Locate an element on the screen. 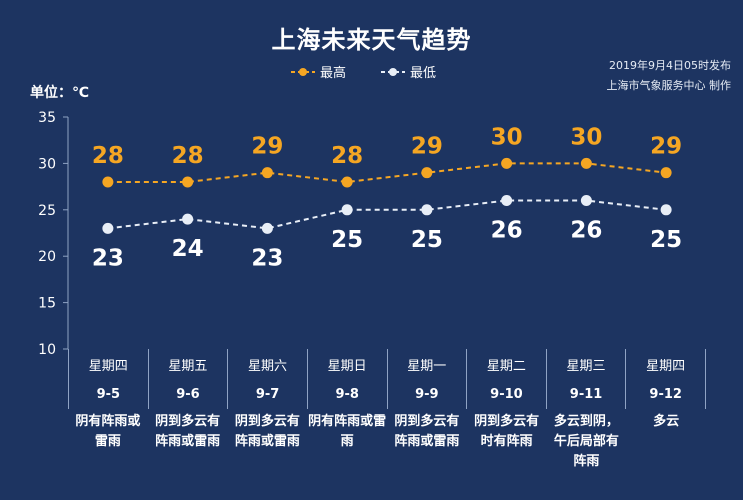 The image size is (743, 500). y-tick-label: 30 is located at coordinates (47, 164).